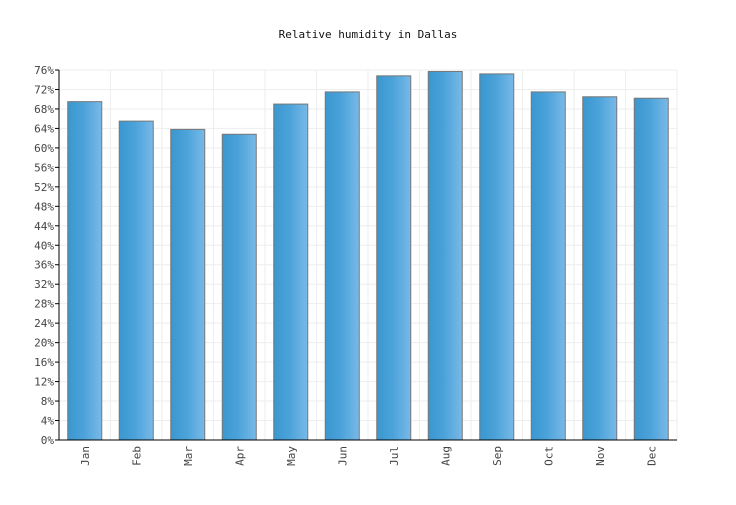  I want to click on x-tick-label: Apr, so click(239, 456).